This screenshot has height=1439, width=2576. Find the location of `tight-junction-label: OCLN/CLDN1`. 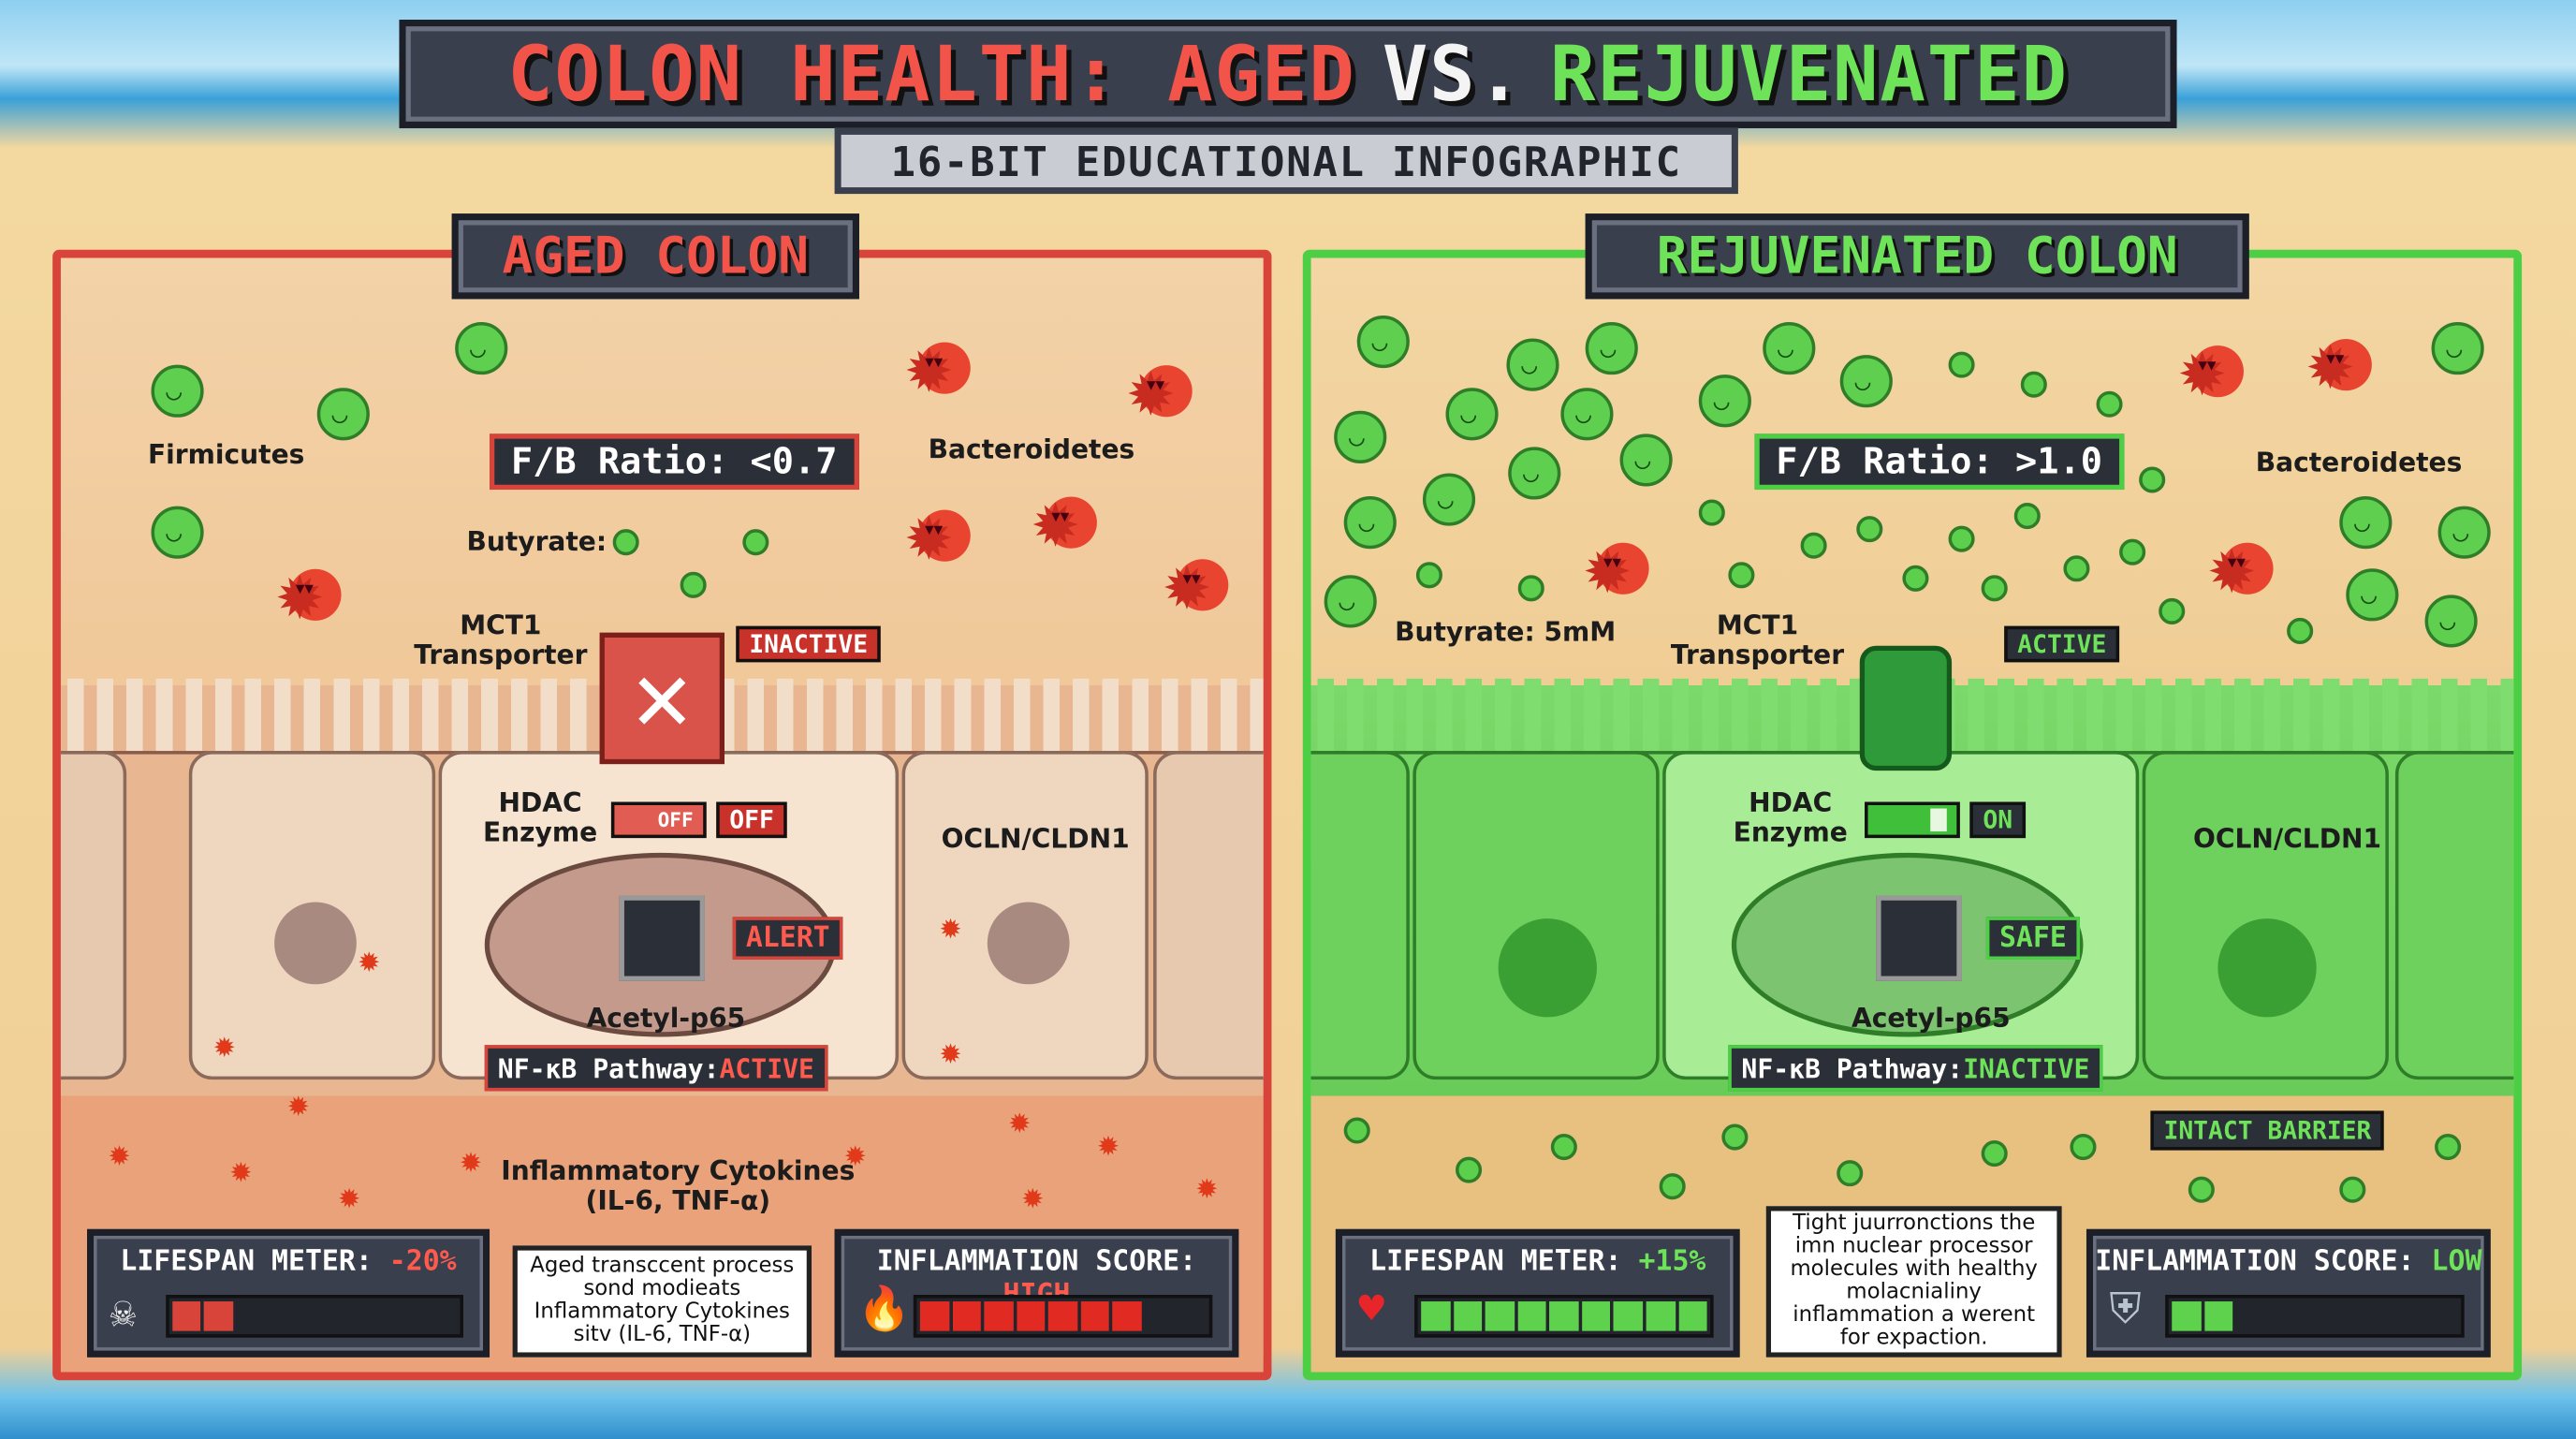

tight-junction-label: OCLN/CLDN1 is located at coordinates (2287, 839).